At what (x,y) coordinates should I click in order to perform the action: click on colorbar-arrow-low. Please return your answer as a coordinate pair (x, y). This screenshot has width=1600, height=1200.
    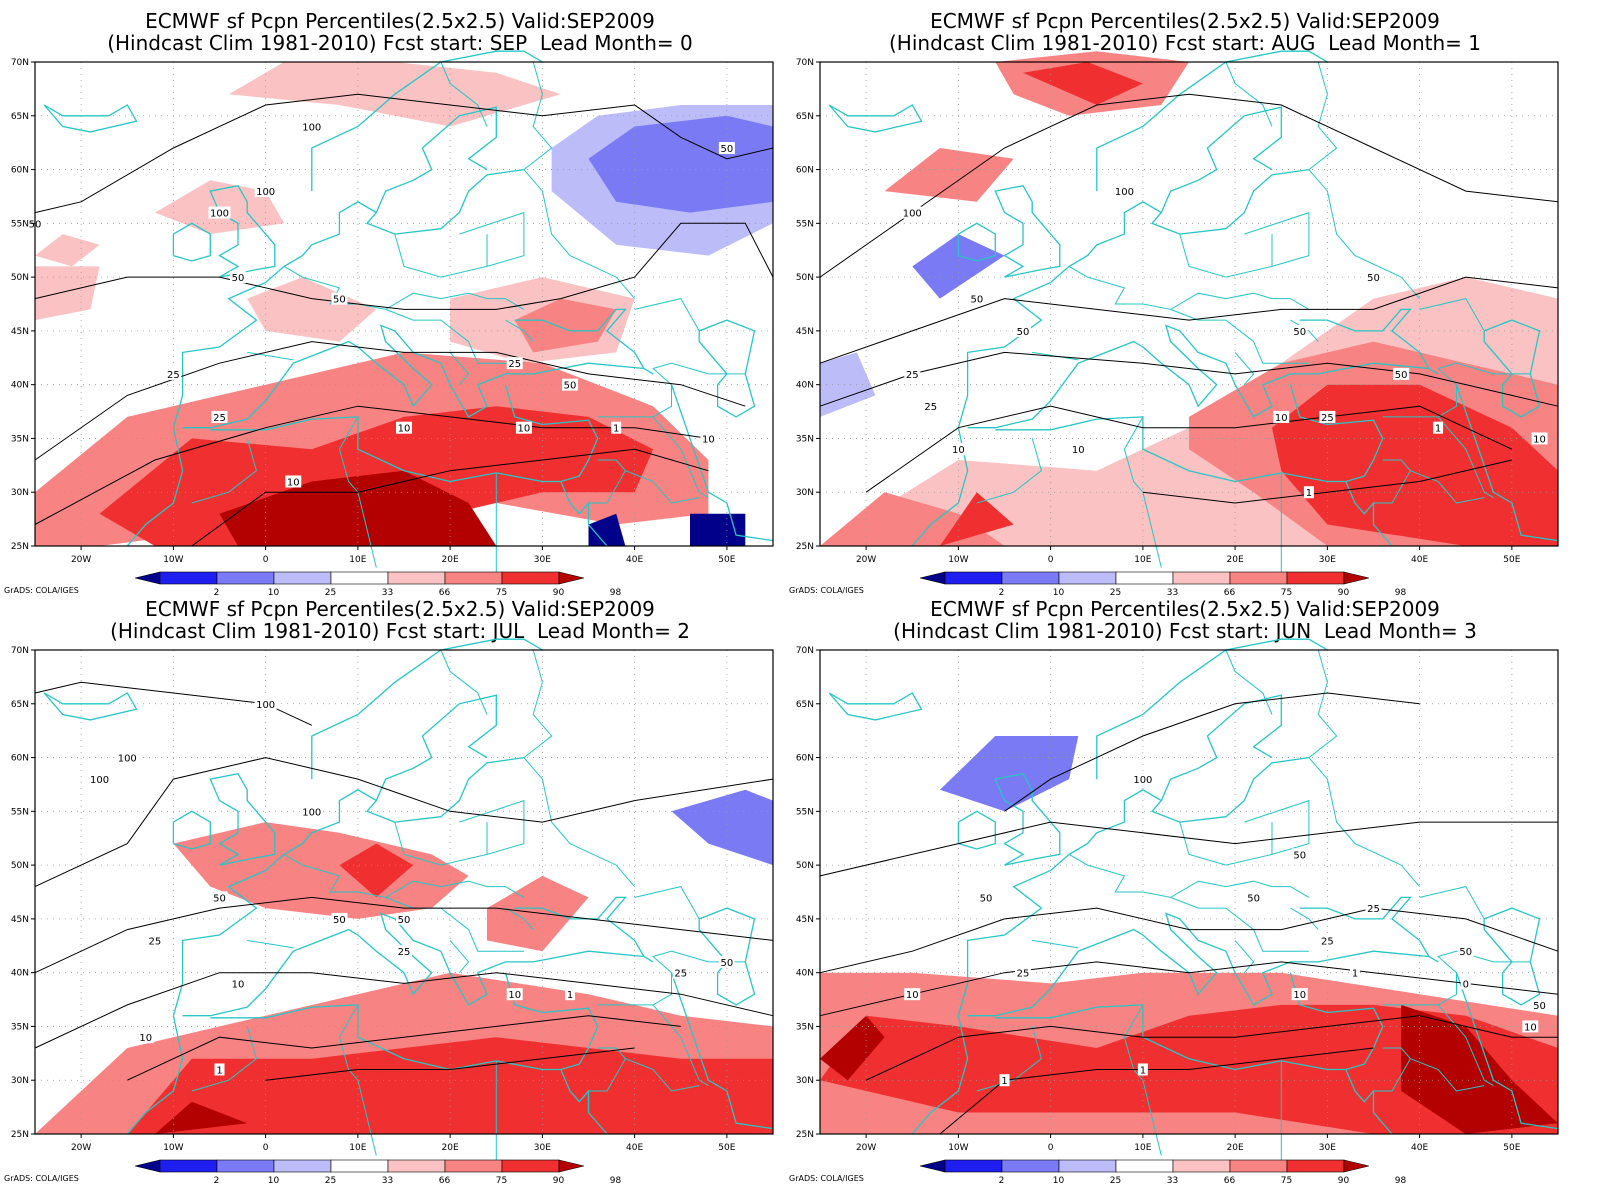
    Looking at the image, I should click on (147, 1166).